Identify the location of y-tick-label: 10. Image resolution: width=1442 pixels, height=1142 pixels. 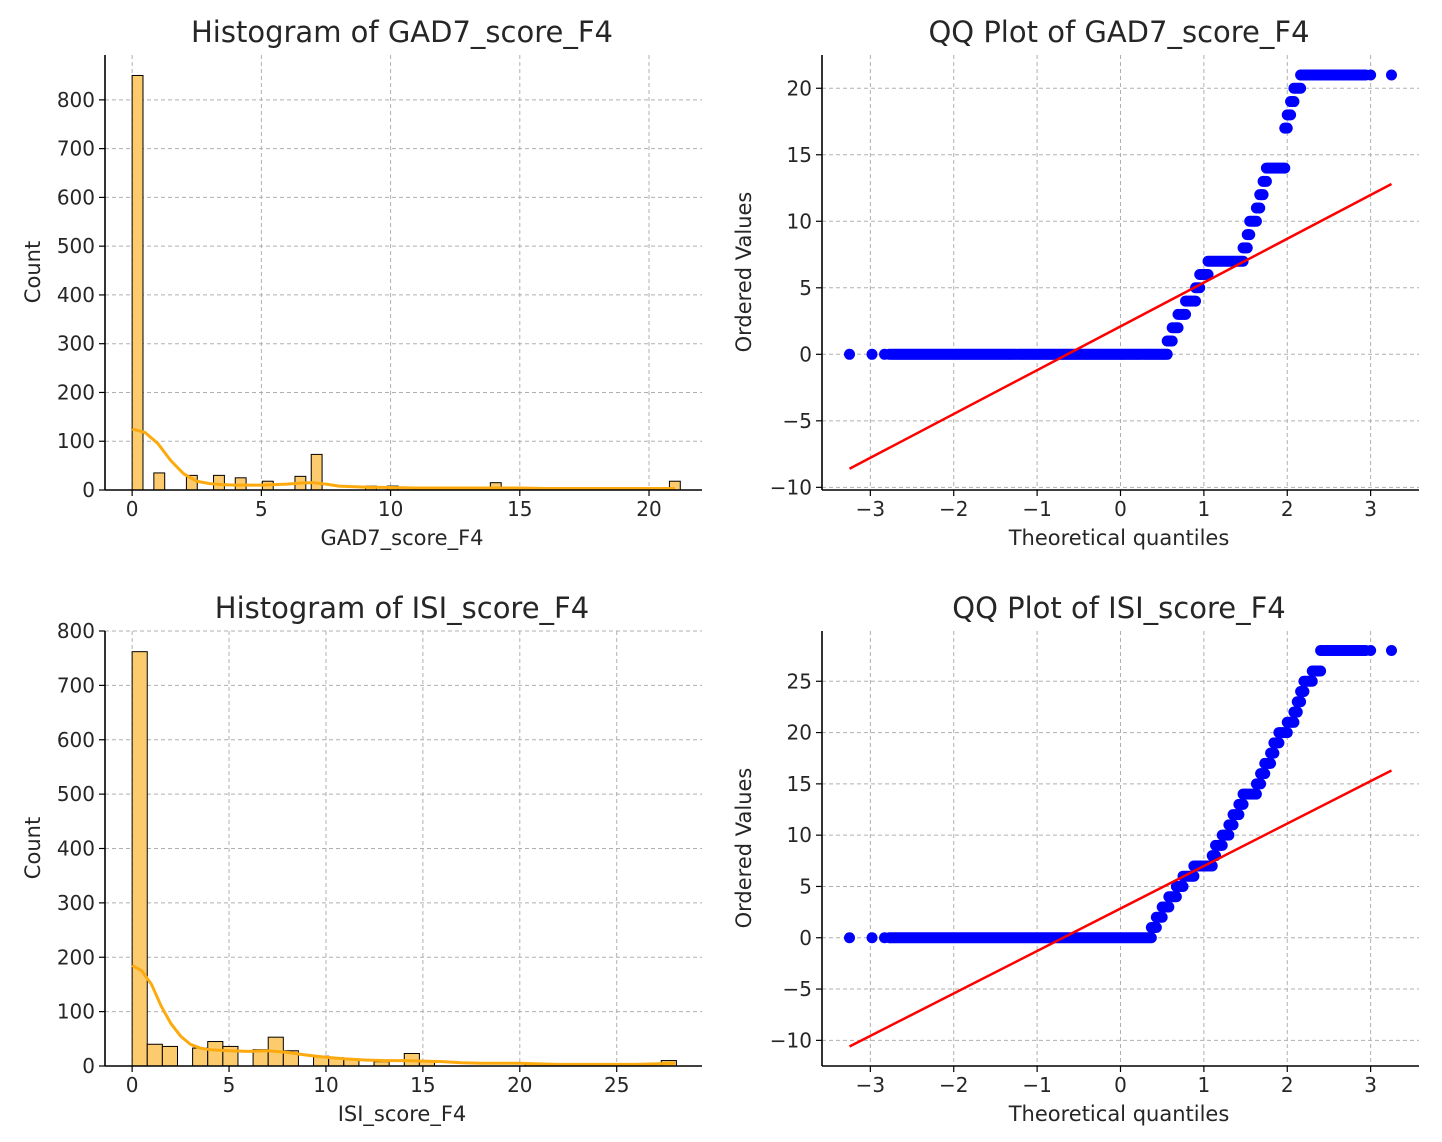
(799, 221).